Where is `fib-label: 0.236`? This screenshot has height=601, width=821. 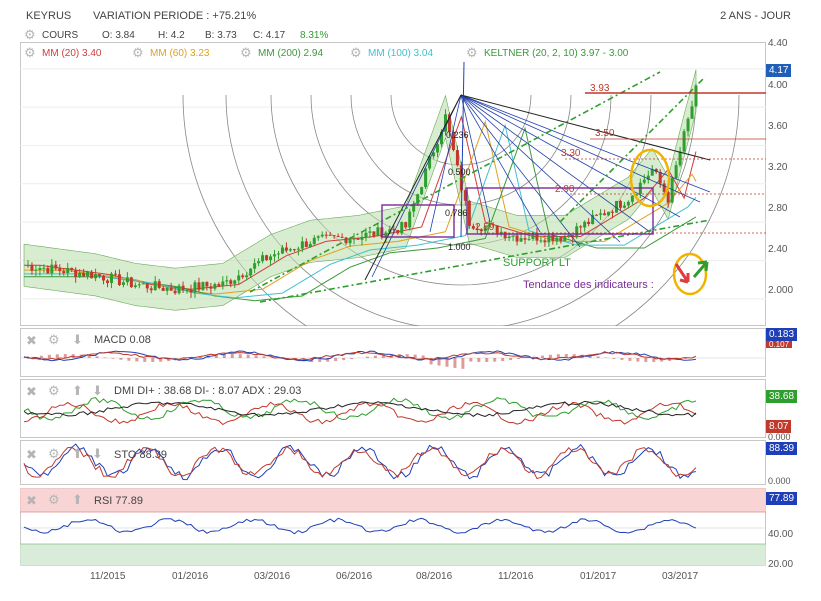
fib-label: 0.236 is located at coordinates (457, 135).